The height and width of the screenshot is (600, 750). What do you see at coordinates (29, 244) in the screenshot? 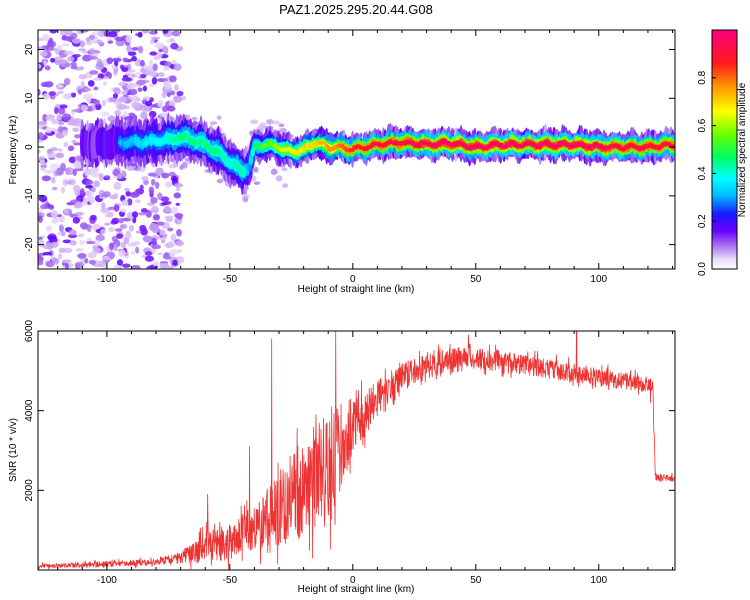
I see `spectrogram-ytick-label: -20` at bounding box center [29, 244].